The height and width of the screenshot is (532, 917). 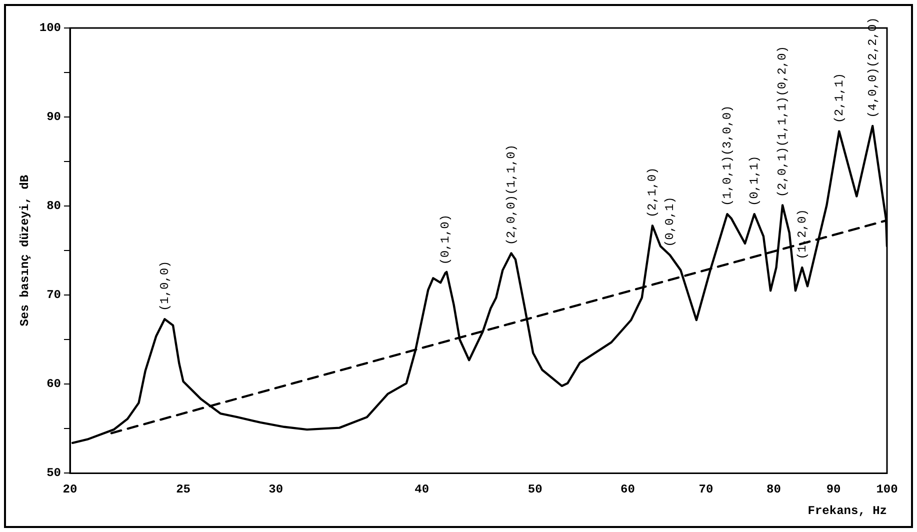 I want to click on x-tick-label: 70, so click(x=706, y=489).